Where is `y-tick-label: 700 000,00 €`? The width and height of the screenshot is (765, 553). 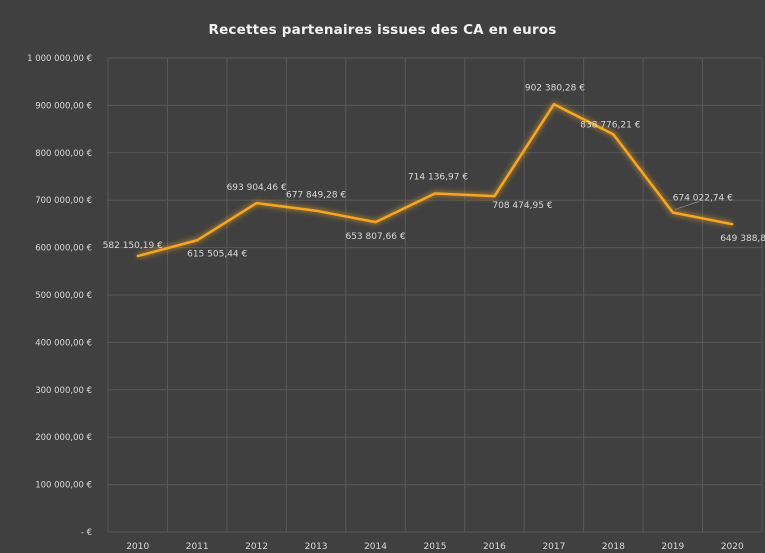 y-tick-label: 700 000,00 € is located at coordinates (63, 201).